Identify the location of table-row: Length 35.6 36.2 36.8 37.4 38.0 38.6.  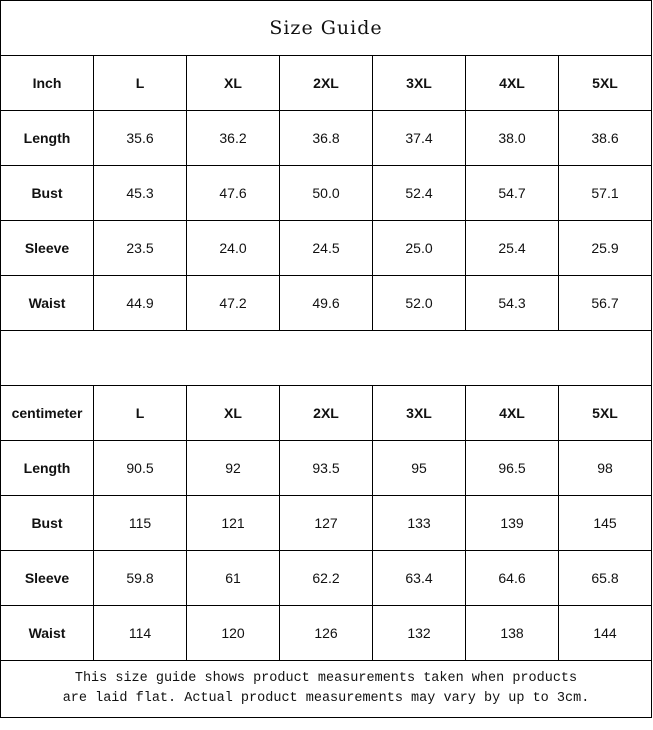
(326, 138).